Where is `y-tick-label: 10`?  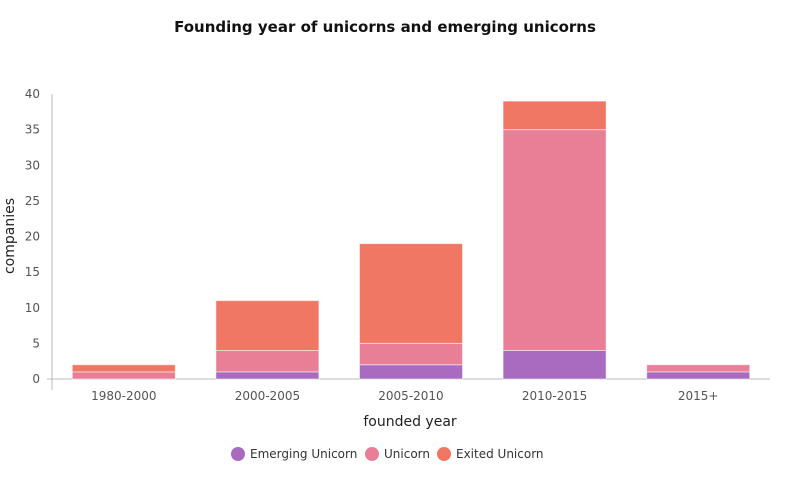
y-tick-label: 10 is located at coordinates (32, 308).